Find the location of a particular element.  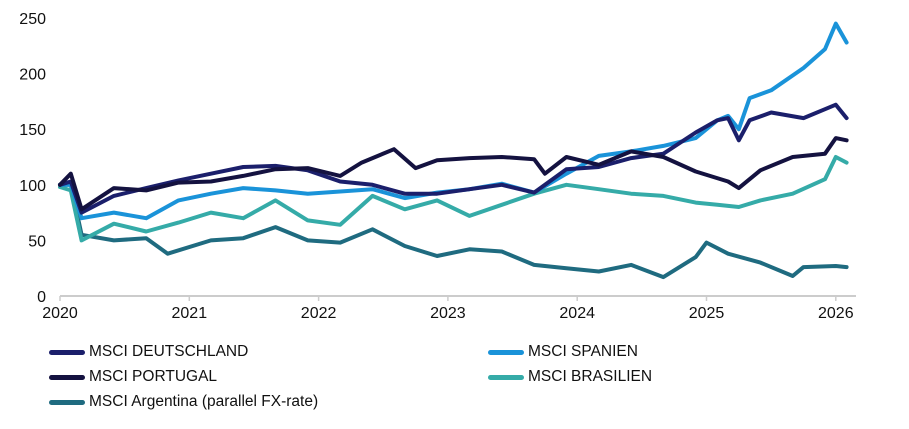

legend-item-portugal: MSCI PORTUGAL is located at coordinates (133, 377).